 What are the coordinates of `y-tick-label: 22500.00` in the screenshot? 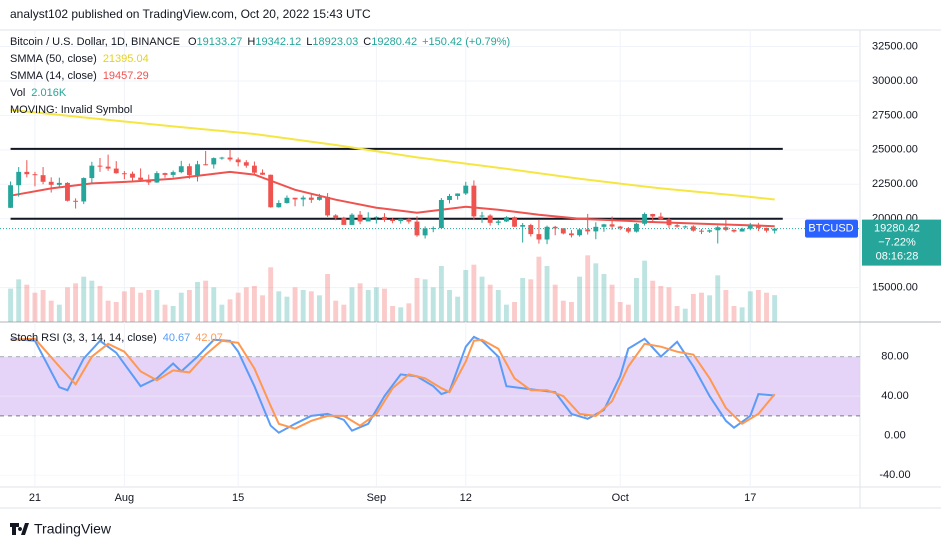 It's located at (895, 184).